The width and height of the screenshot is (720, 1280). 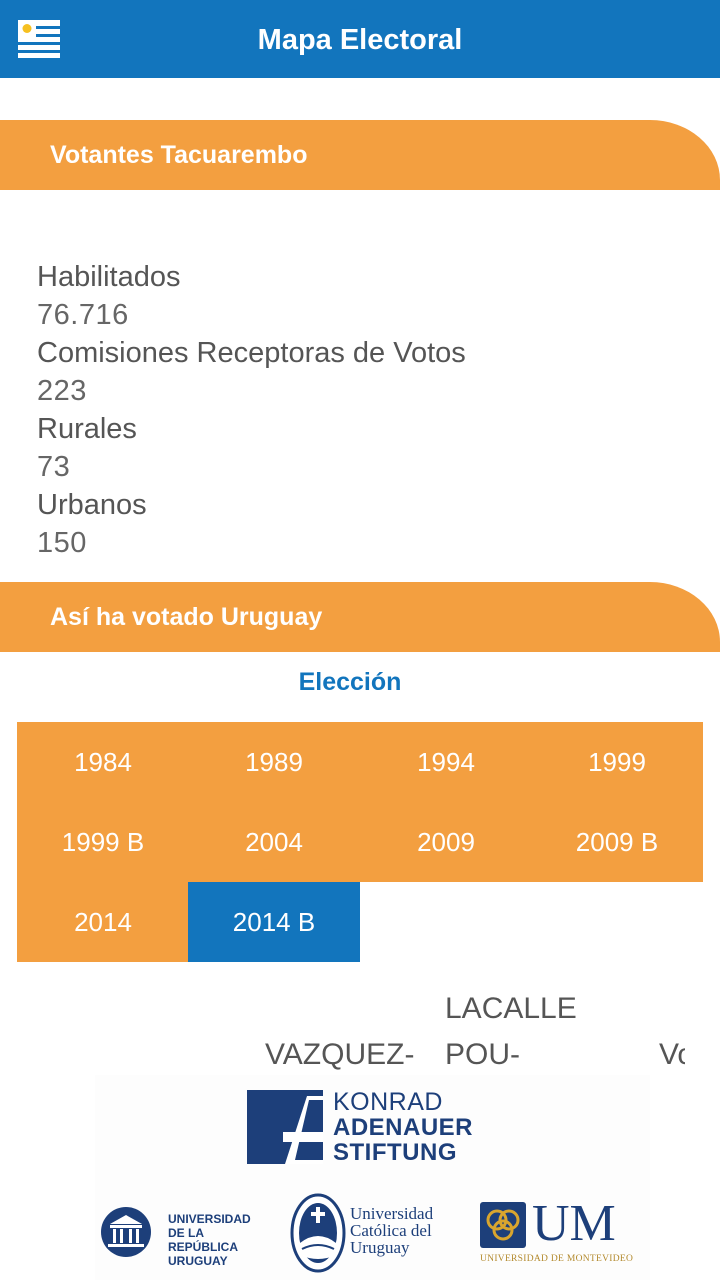 I want to click on year-button-2009-b: 2009 B, so click(x=617, y=842).